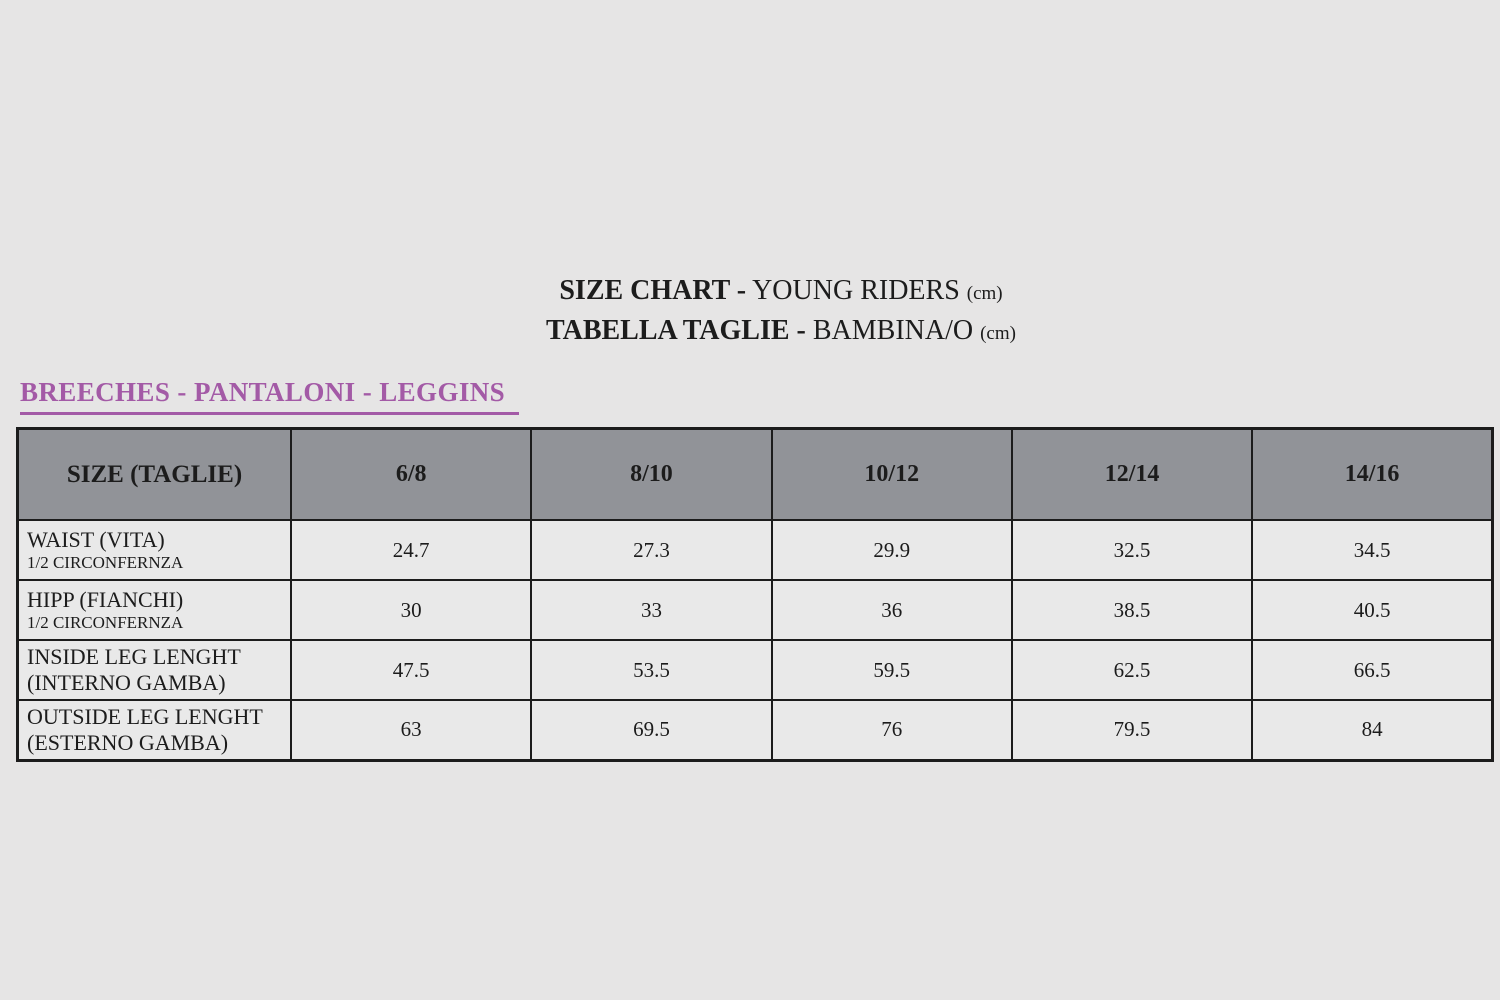  Describe the element at coordinates (105, 599) in the screenshot. I see `row-label-hipp: HIPP (FIANCHI)` at that location.